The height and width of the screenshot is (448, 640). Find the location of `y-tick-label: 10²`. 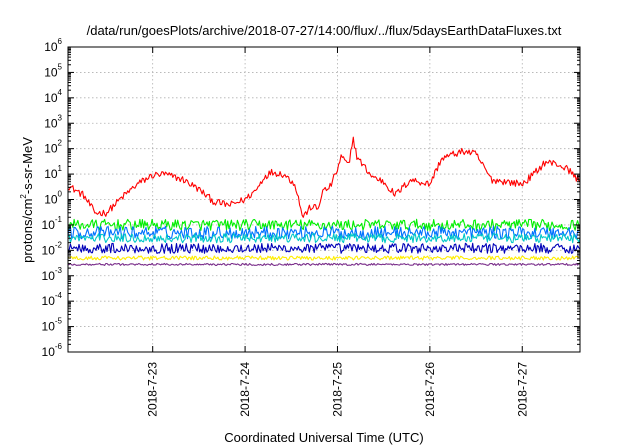

y-tick-label: 10² is located at coordinates (53, 147).